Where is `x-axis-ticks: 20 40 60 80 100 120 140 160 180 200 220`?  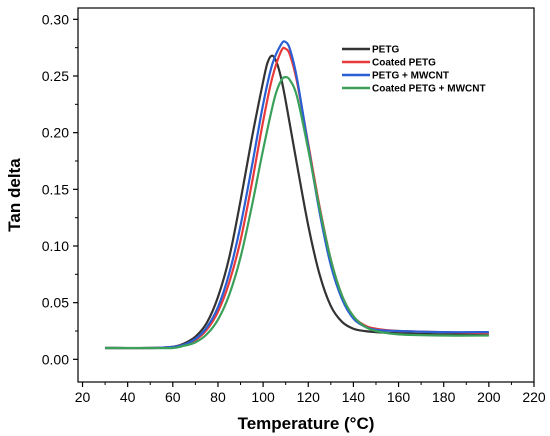
x-axis-ticks: 20 40 60 80 100 120 140 160 180 200 220 is located at coordinates (310, 393).